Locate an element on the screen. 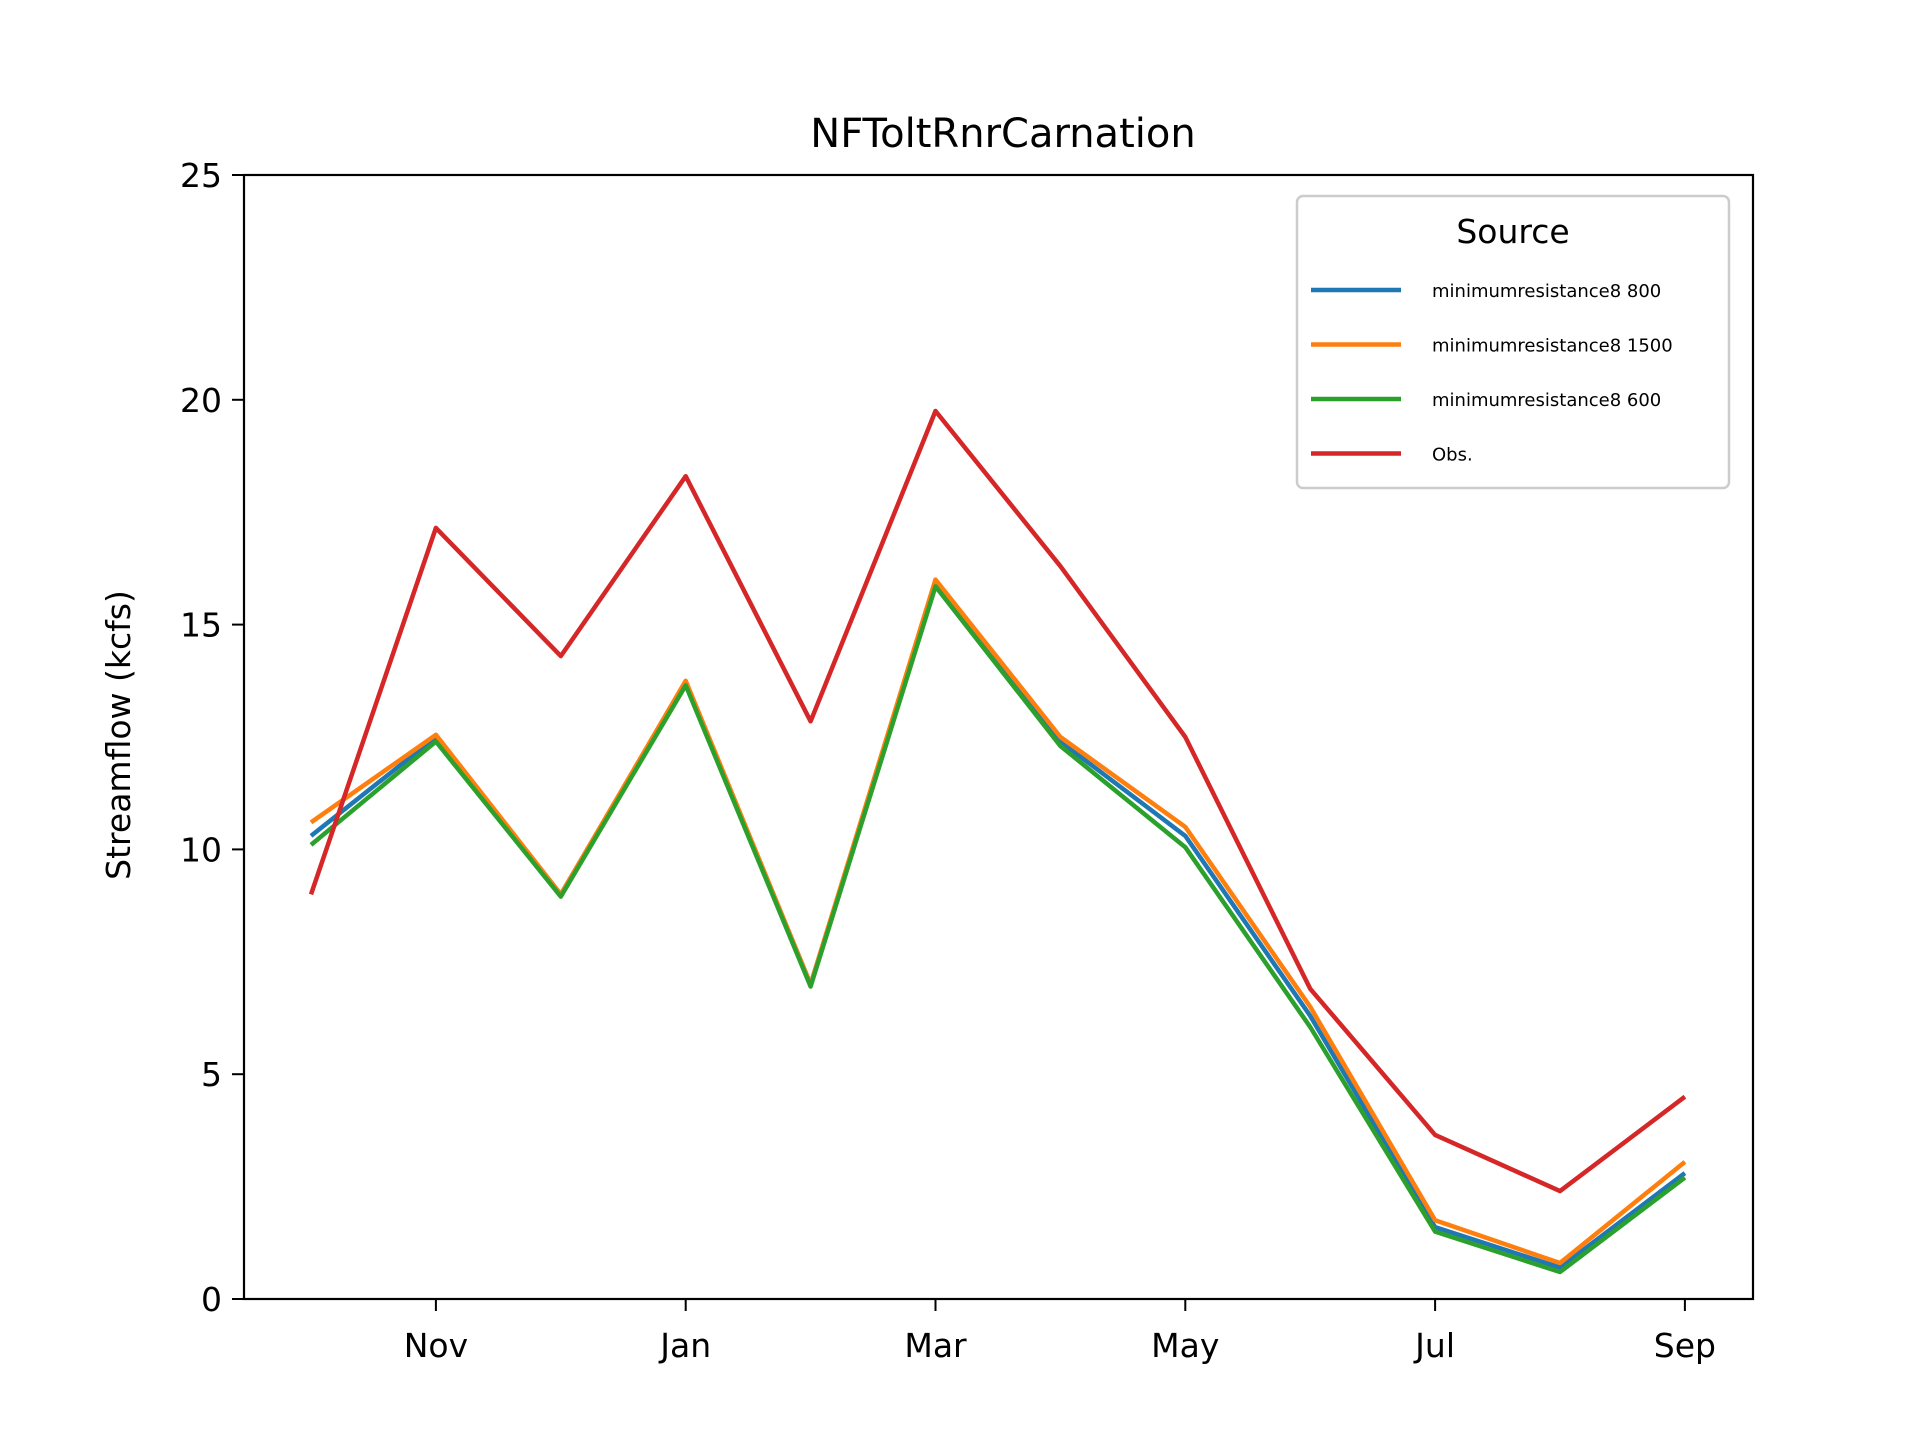 The width and height of the screenshot is (1920, 1440). y-tick-label: 15 is located at coordinates (201, 625).